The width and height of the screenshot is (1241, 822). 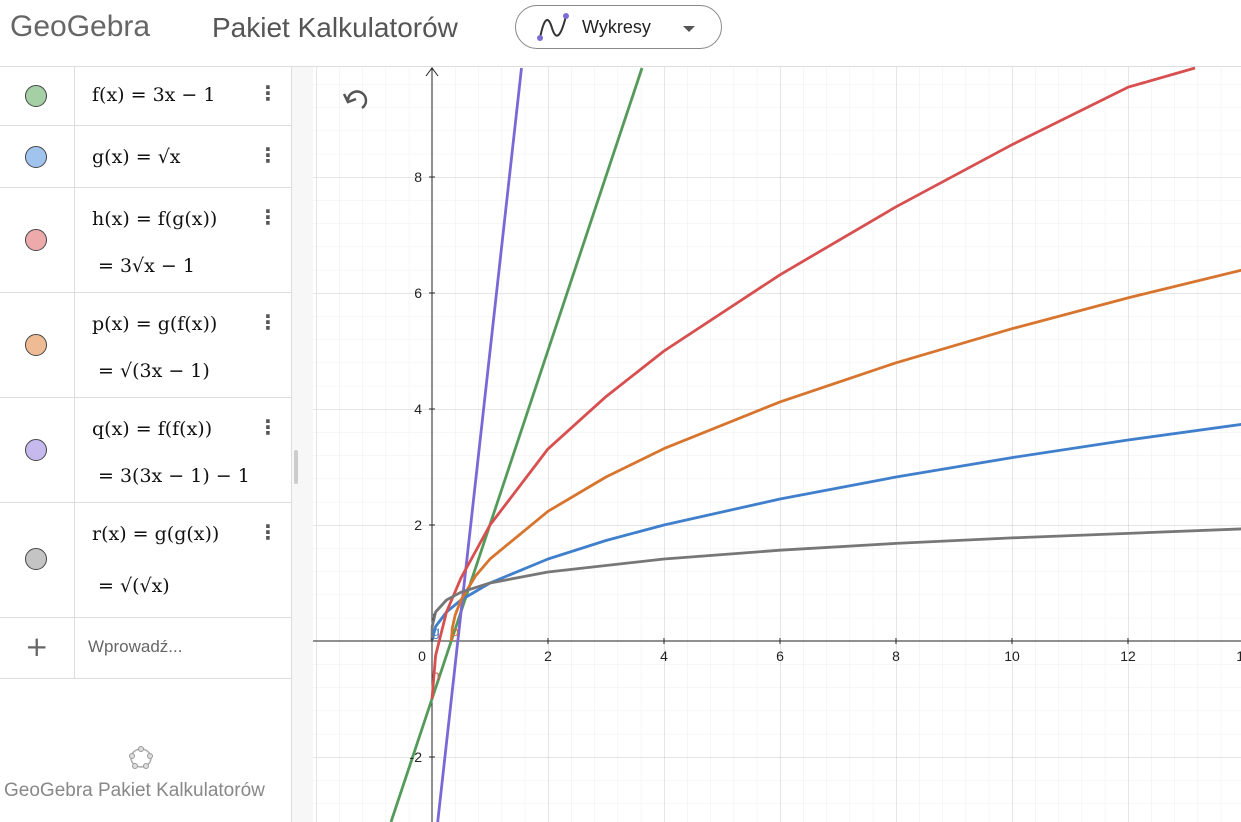 What do you see at coordinates (548, 656) in the screenshot?
I see `x-tick-label: 2` at bounding box center [548, 656].